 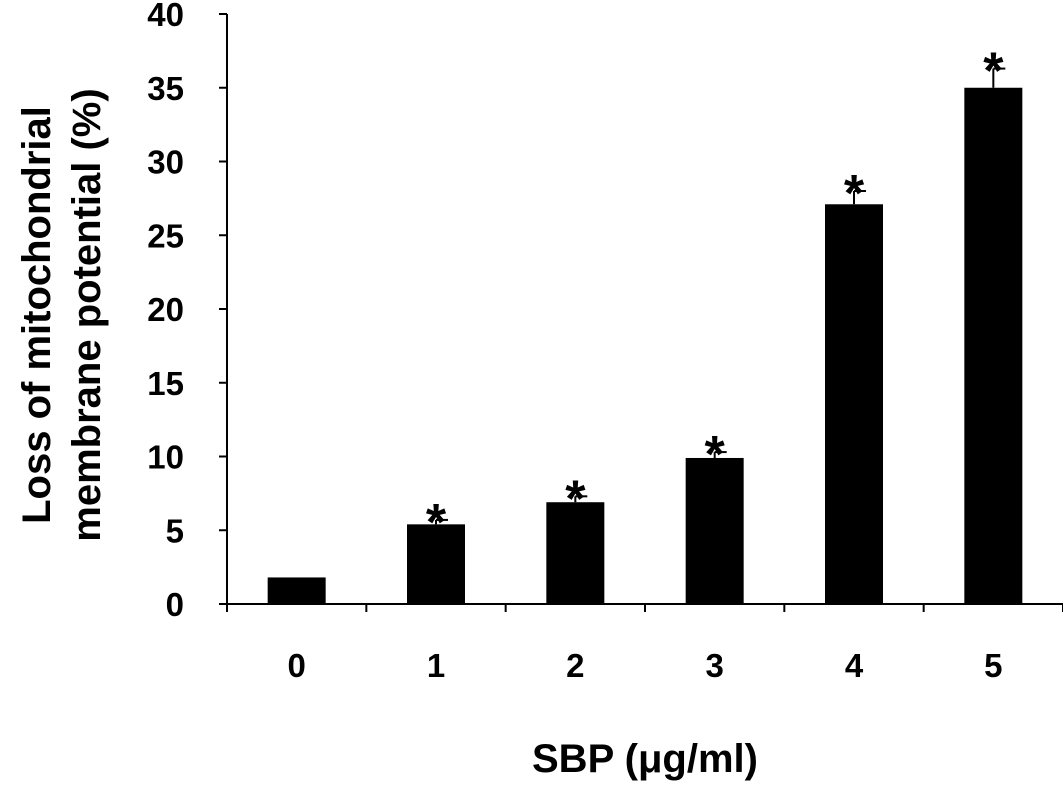 What do you see at coordinates (165, 383) in the screenshot?
I see `y-tick-label: 15` at bounding box center [165, 383].